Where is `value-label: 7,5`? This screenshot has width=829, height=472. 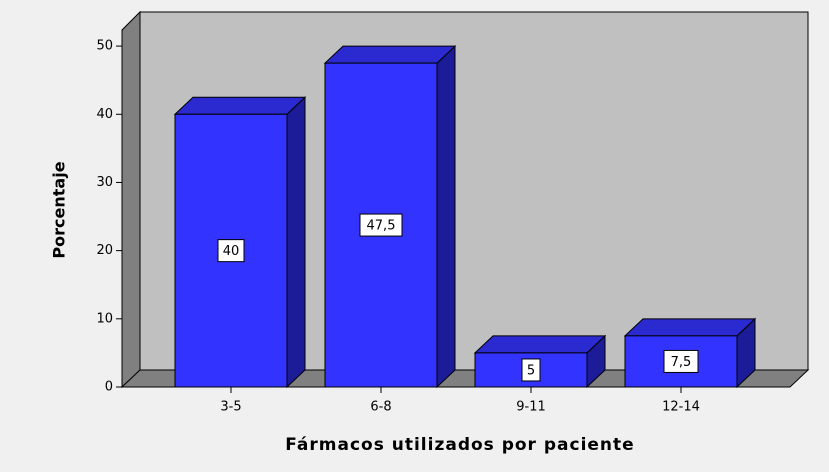 value-label: 7,5 is located at coordinates (681, 362).